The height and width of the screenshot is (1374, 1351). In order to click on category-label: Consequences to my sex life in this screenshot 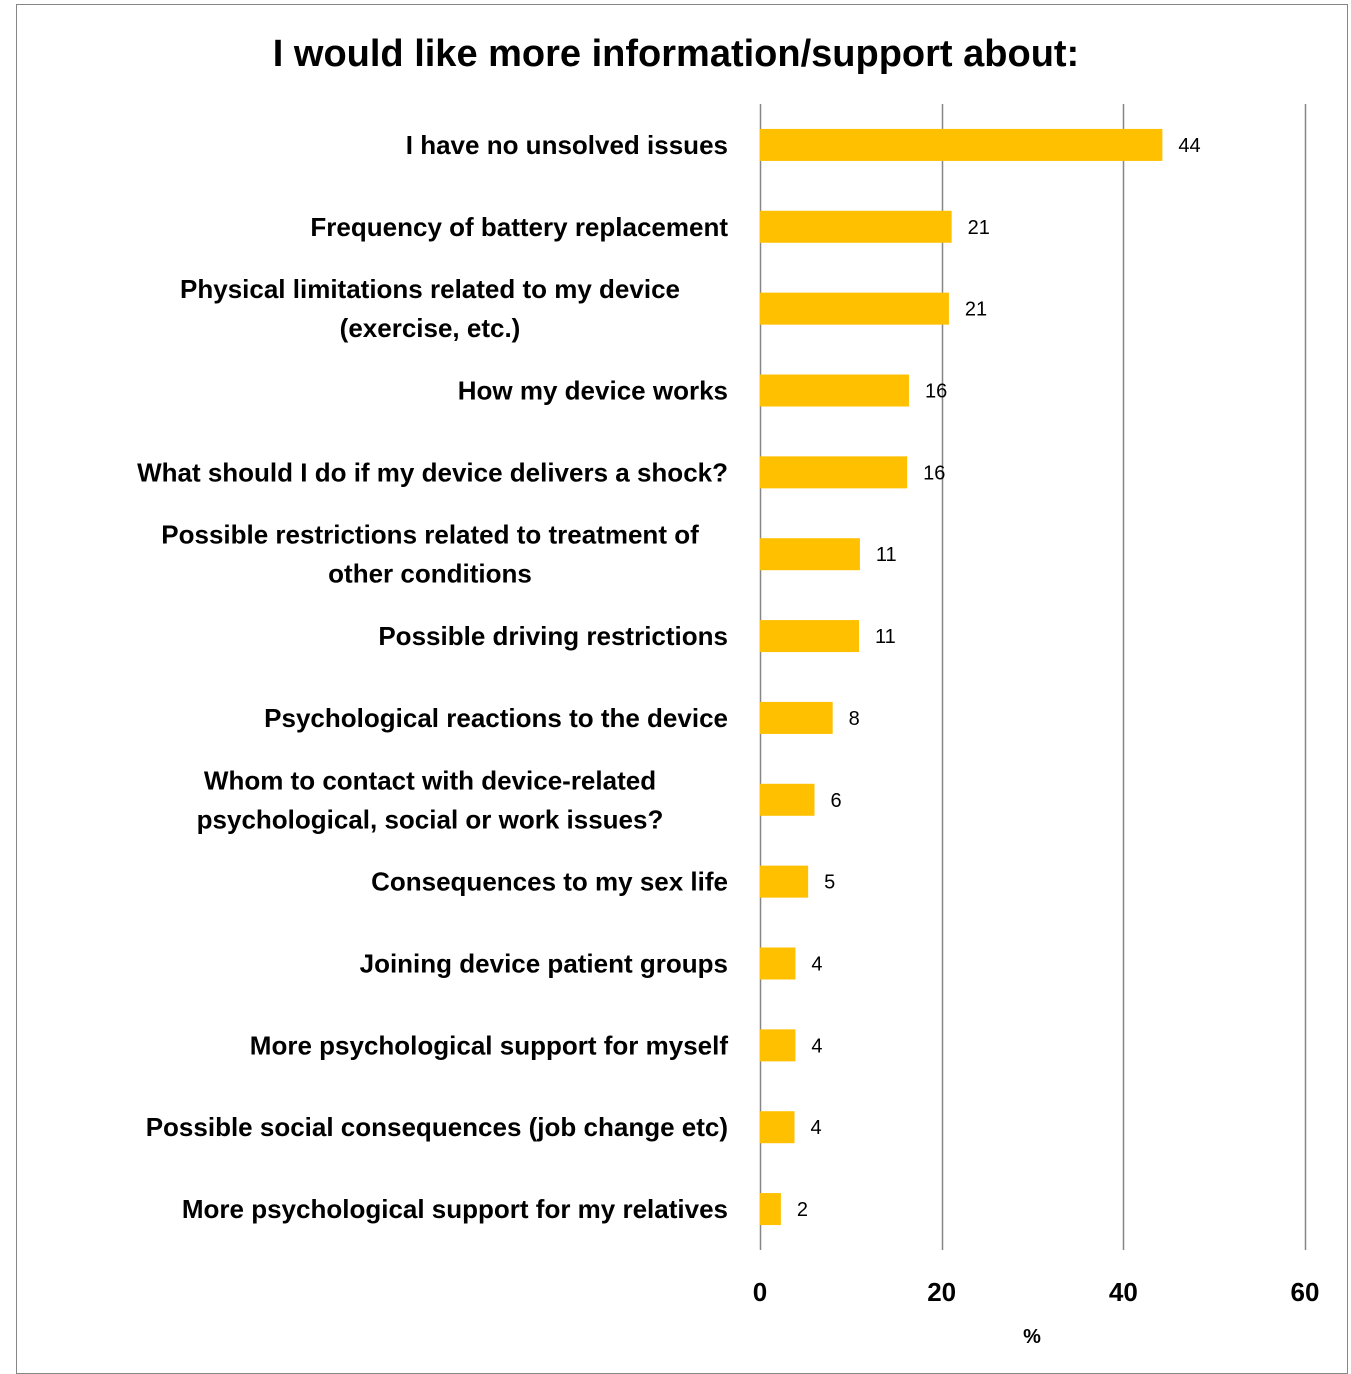, I will do `click(549, 882)`.